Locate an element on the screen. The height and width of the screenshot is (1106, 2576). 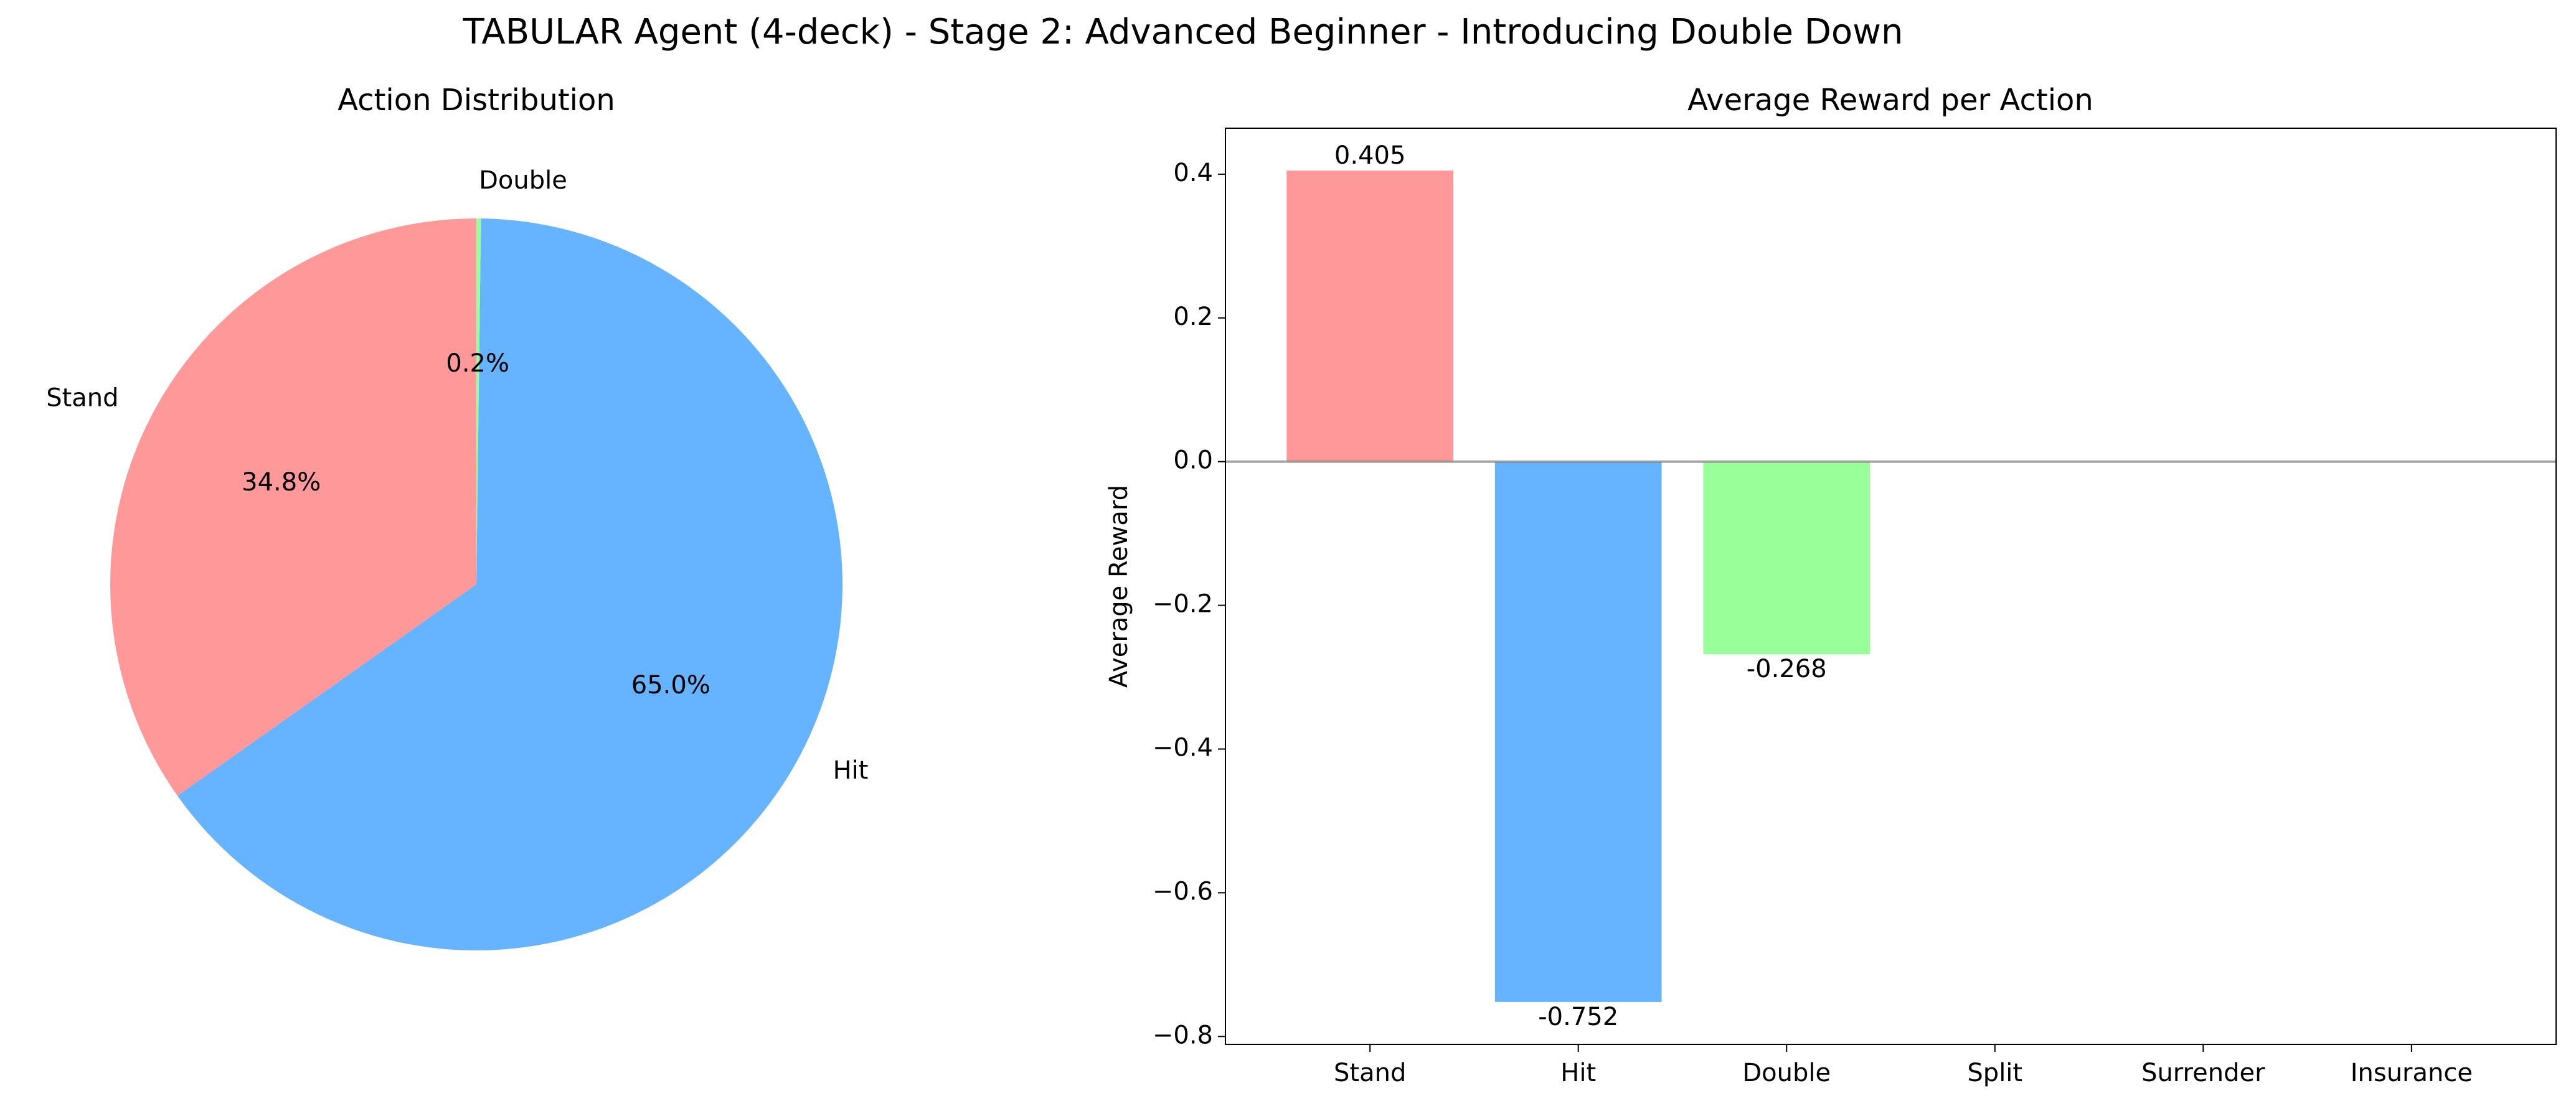
bar-value-label: -0.268 is located at coordinates (1787, 669).